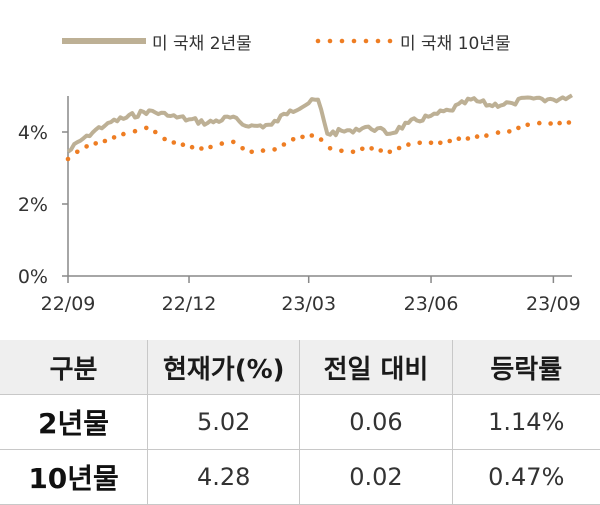  I want to click on row-label: 2년물, so click(74, 422).